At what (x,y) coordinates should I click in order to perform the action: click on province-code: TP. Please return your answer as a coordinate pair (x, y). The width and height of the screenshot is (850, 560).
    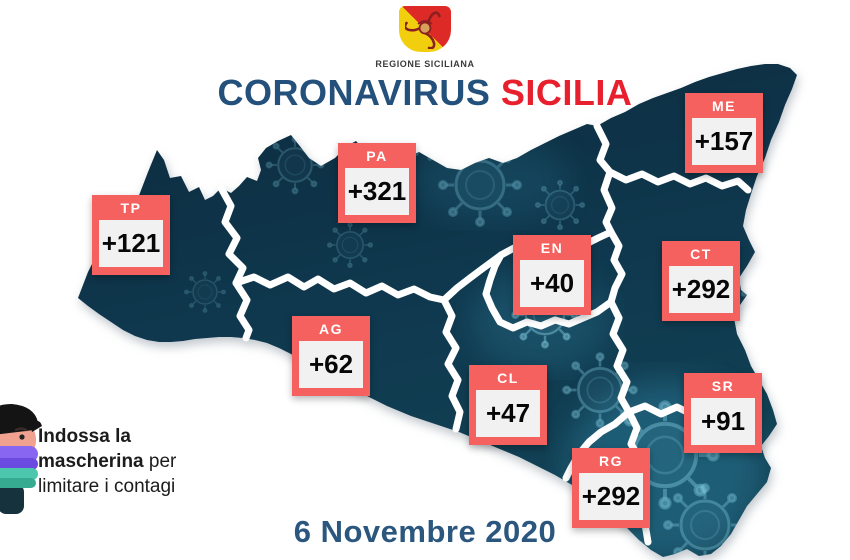
    Looking at the image, I should click on (131, 208).